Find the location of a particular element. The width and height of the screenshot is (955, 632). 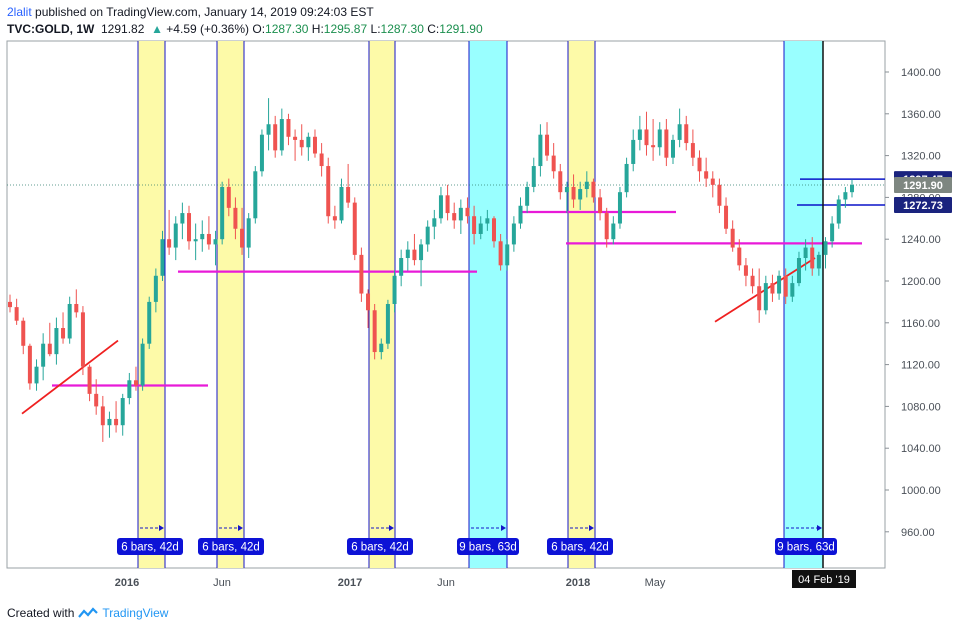

x-tick-label: 2017 is located at coordinates (350, 583).